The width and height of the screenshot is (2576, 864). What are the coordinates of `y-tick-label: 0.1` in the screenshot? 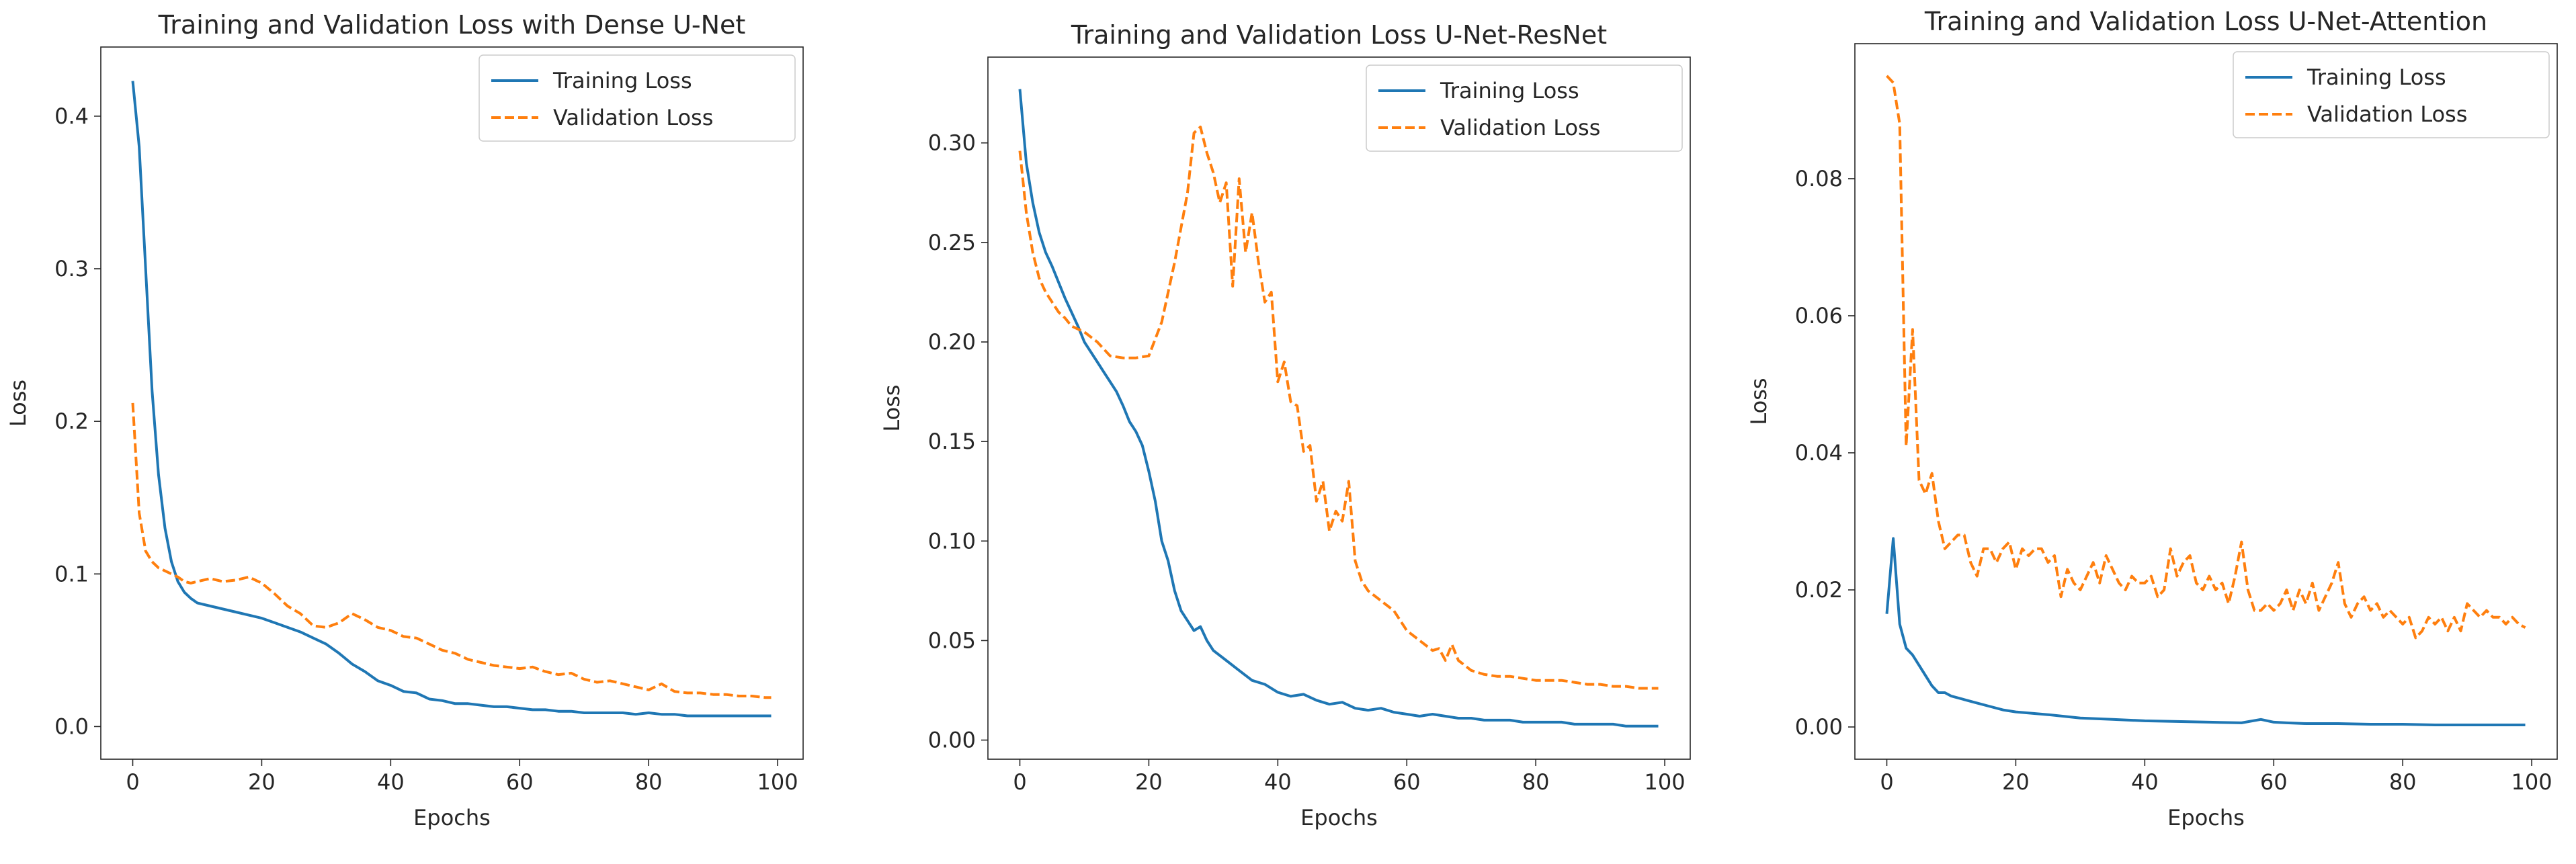 It's located at (71, 574).